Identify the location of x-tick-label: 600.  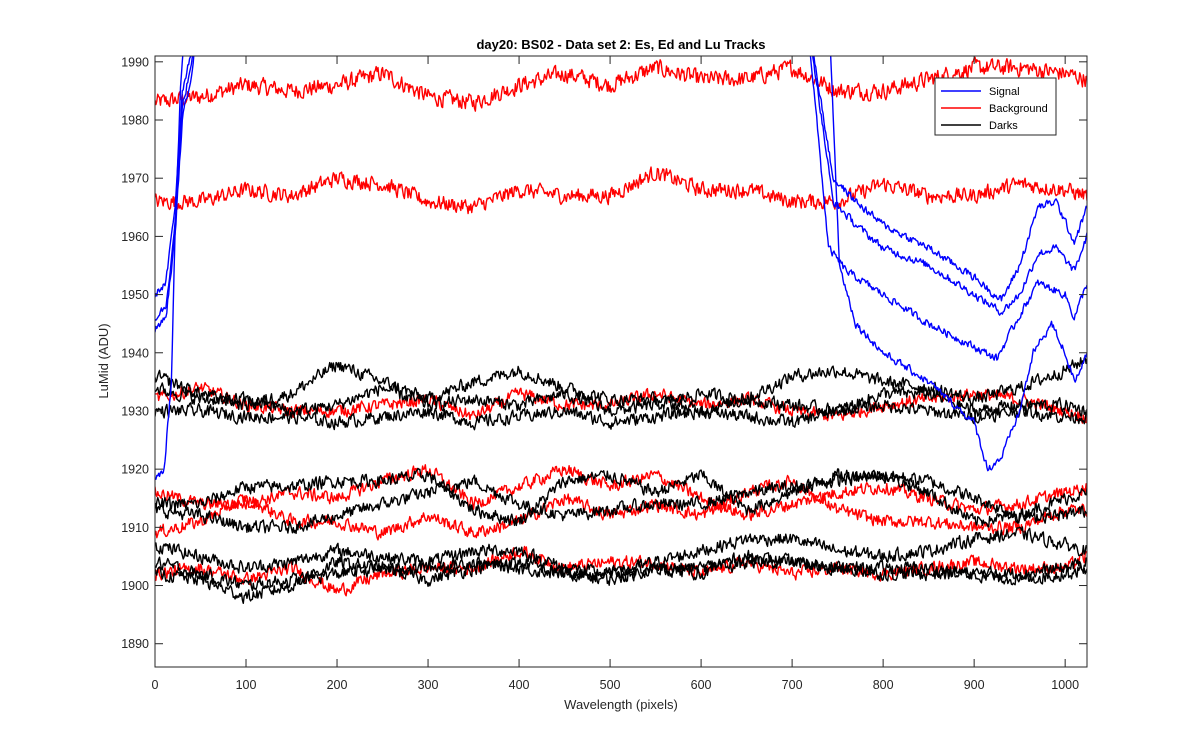
(701, 685).